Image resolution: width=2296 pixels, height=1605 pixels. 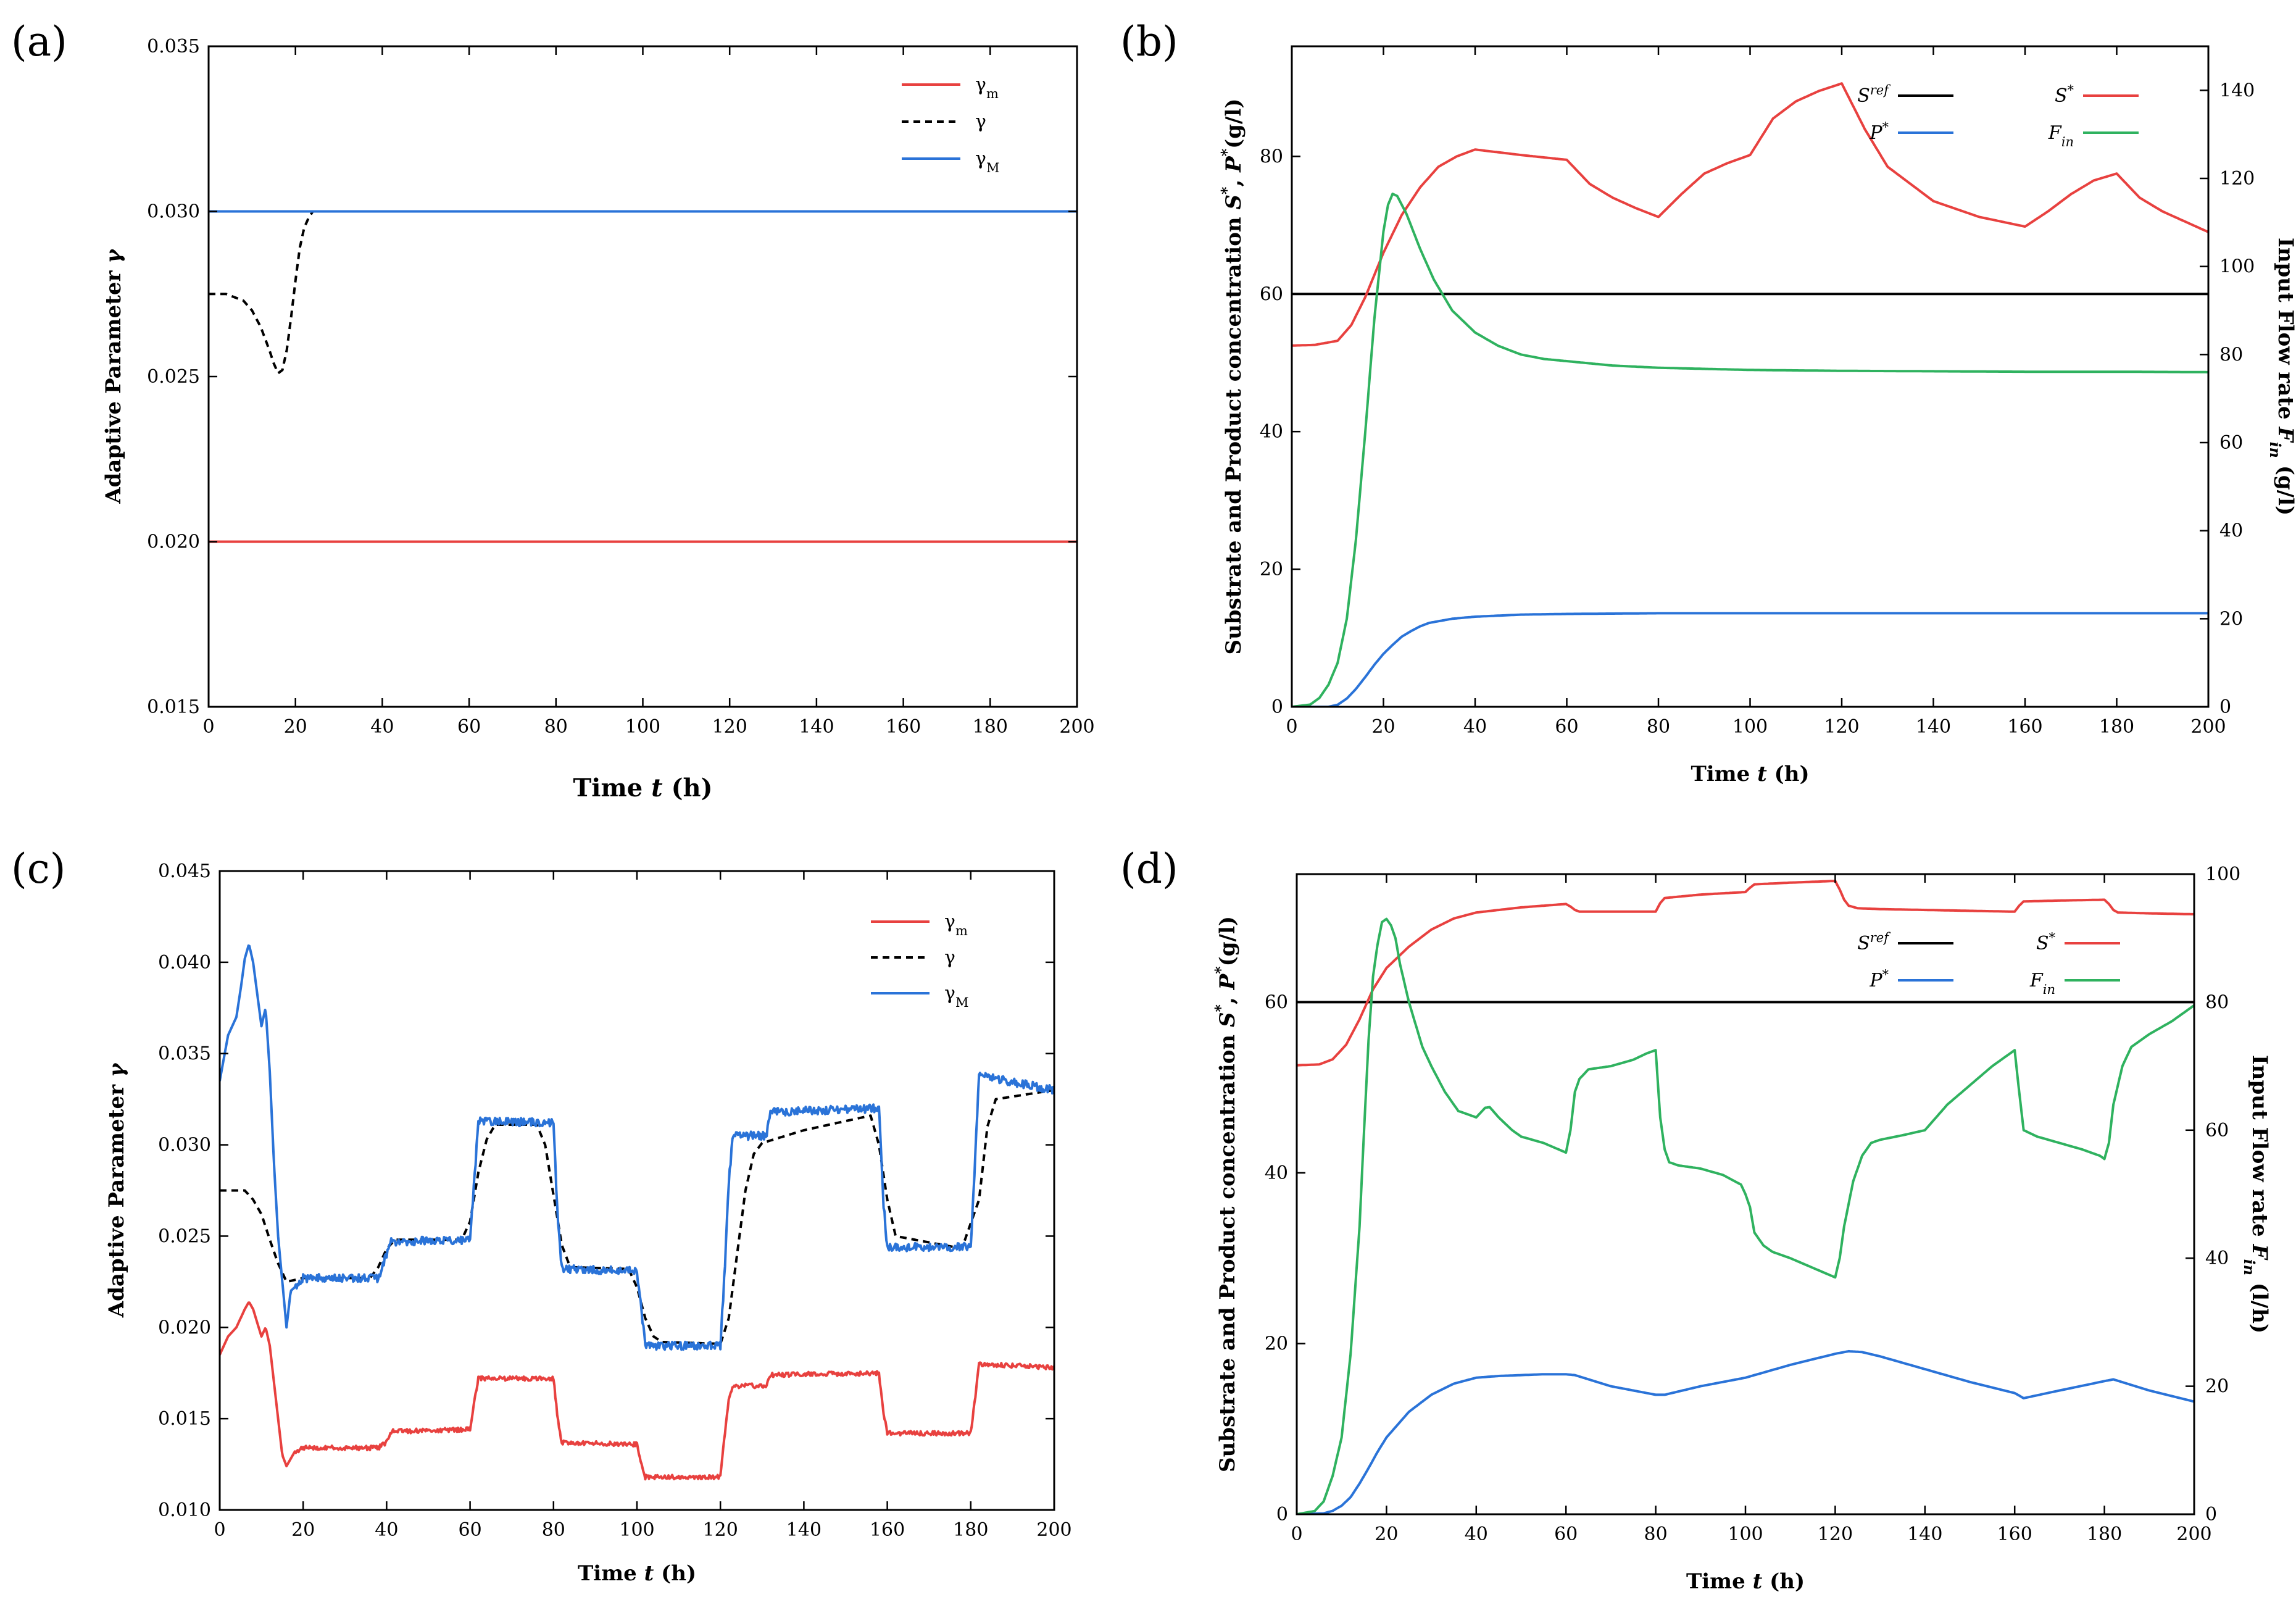 I want to click on y2-tick-label: 80, so click(x=2231, y=354).